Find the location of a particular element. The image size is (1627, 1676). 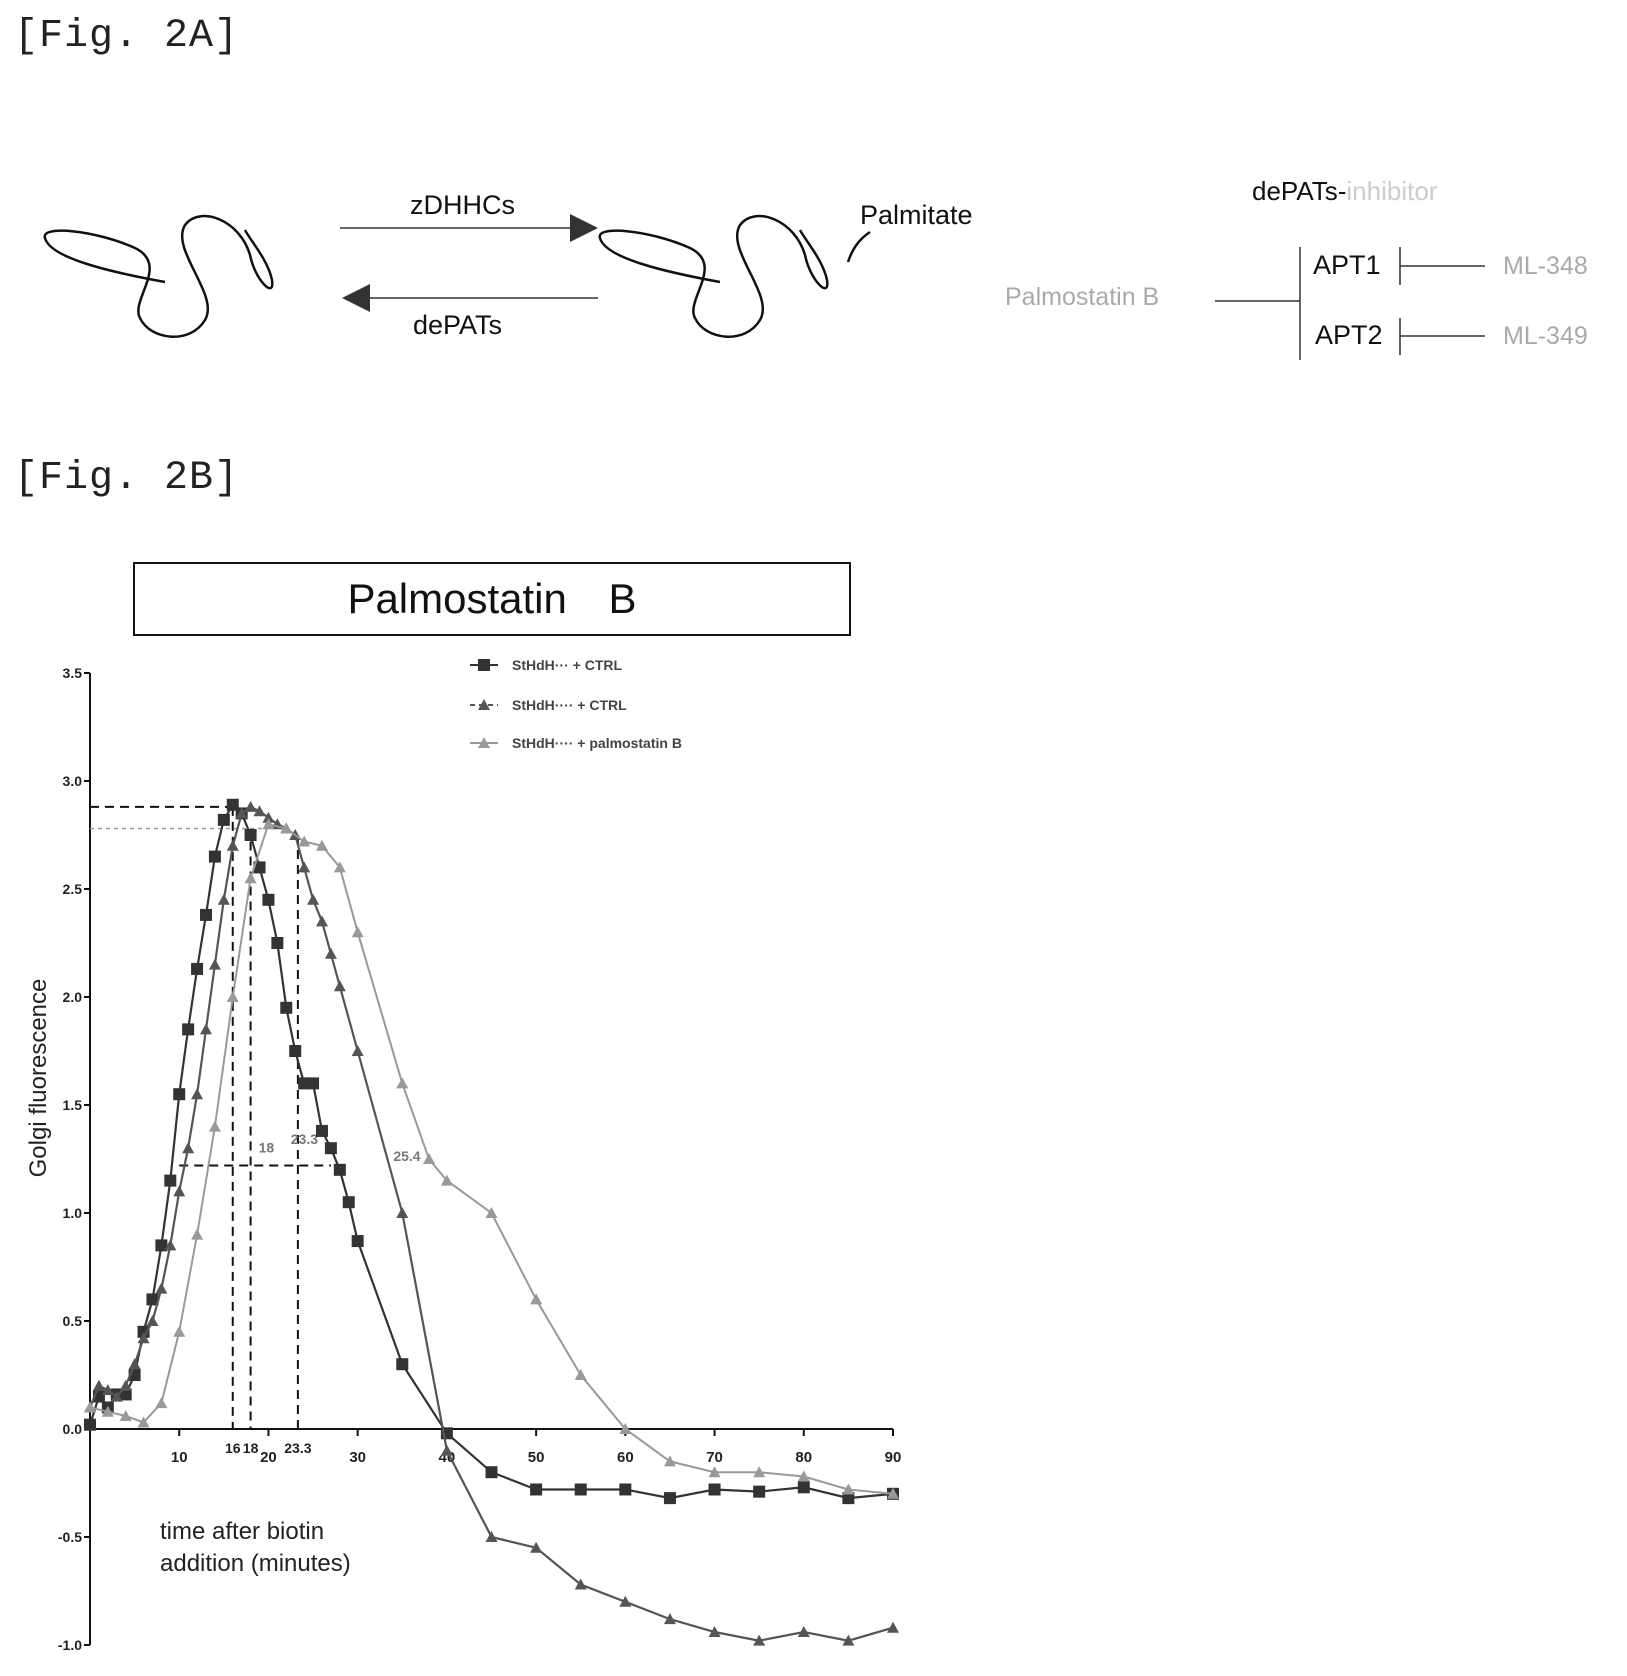

x-extra-tick-label: 23.3 is located at coordinates (297, 1448).